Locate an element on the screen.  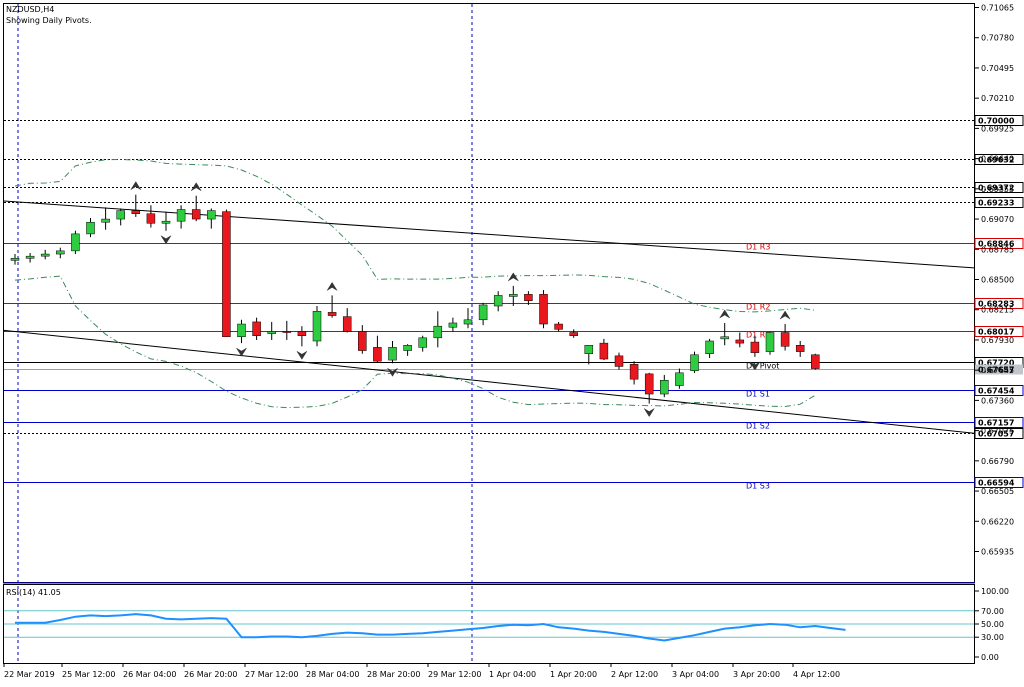
level-price-label: 0.67720 is located at coordinates (996, 363).